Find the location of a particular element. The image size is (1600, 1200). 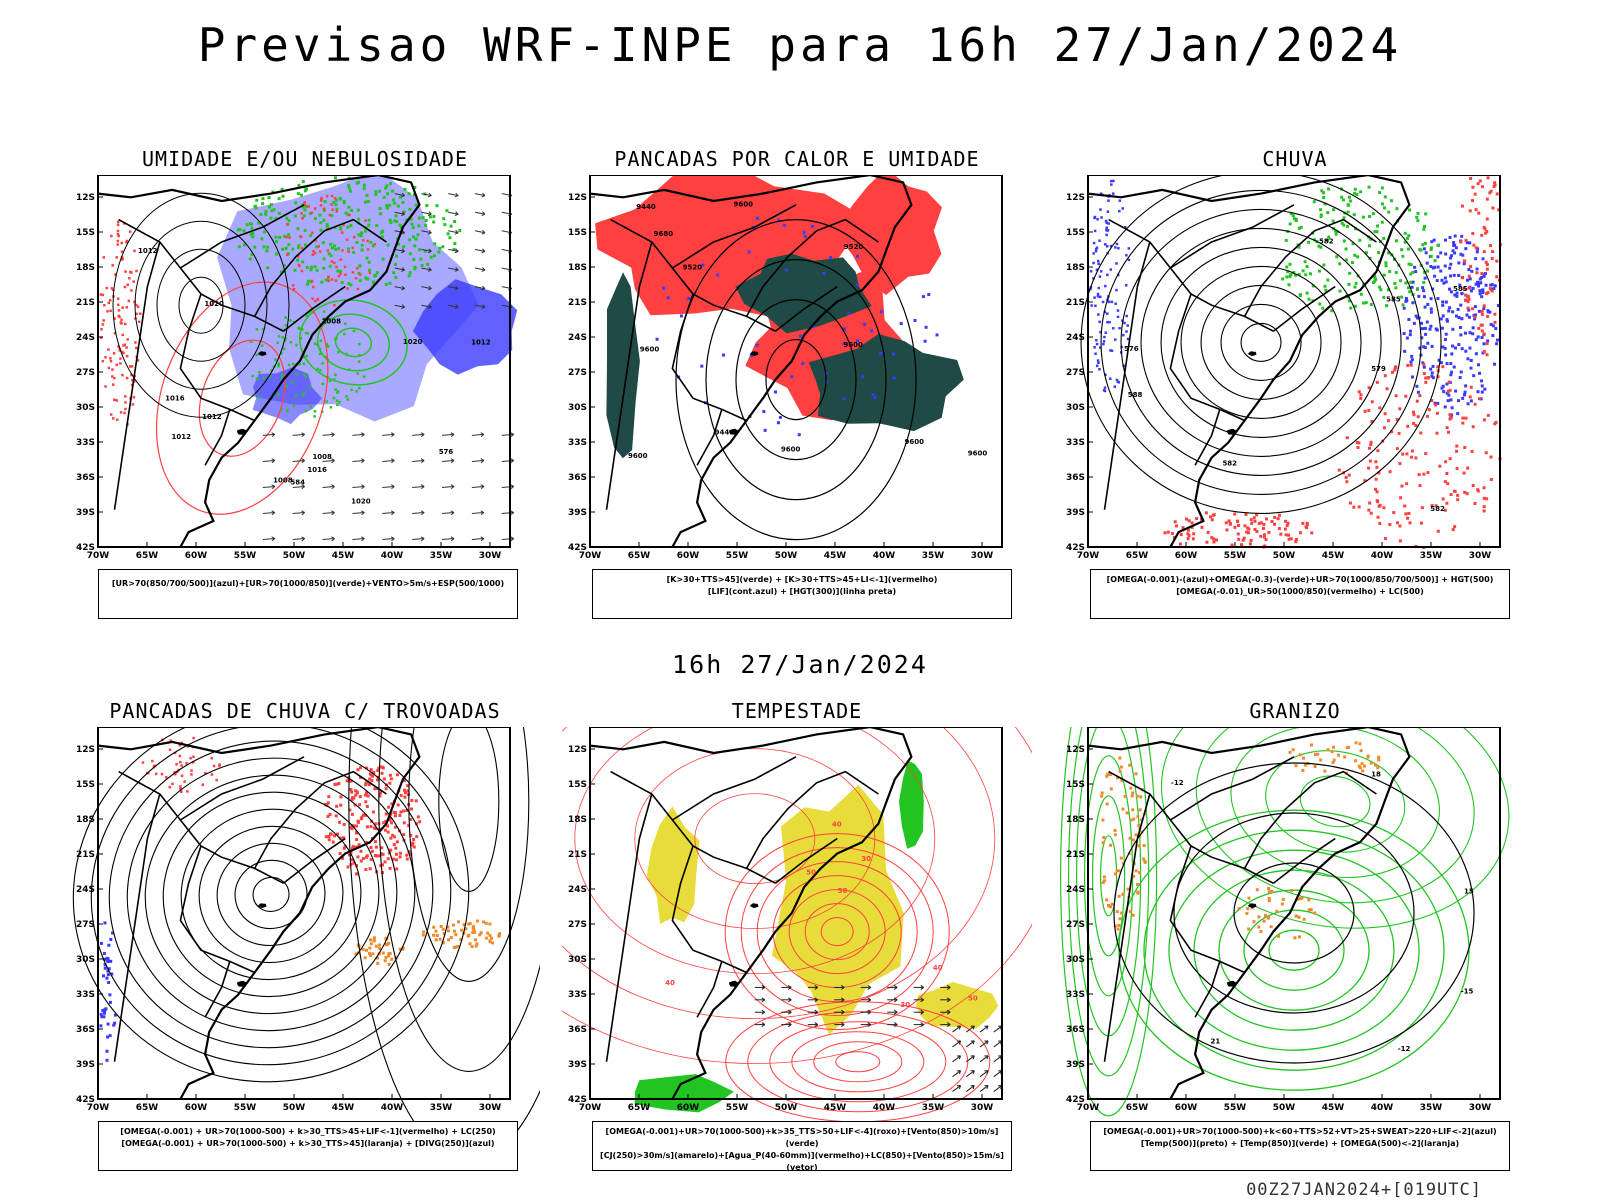

contour-line is located at coordinates (755, 838).